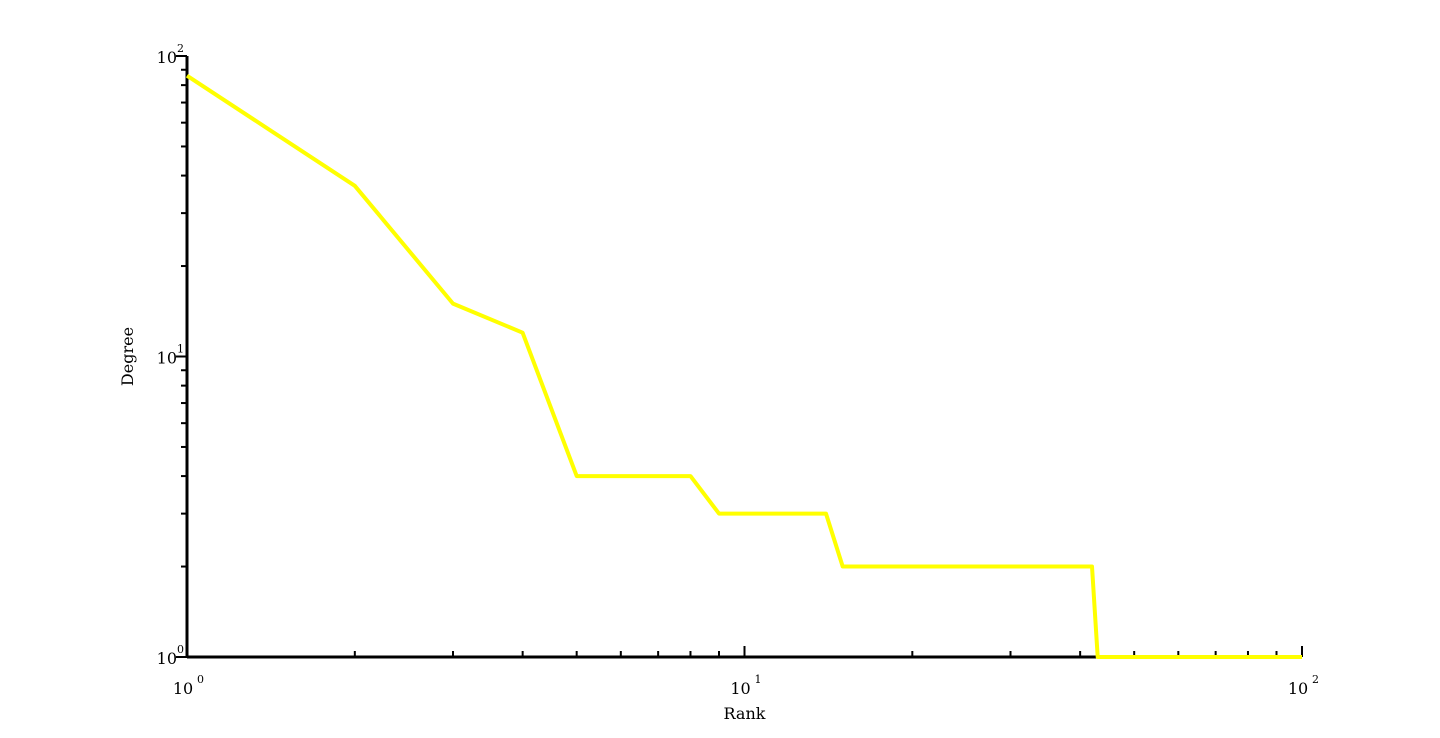 The height and width of the screenshot is (738, 1440). I want to click on y-axis-title: Degree, so click(127, 356).